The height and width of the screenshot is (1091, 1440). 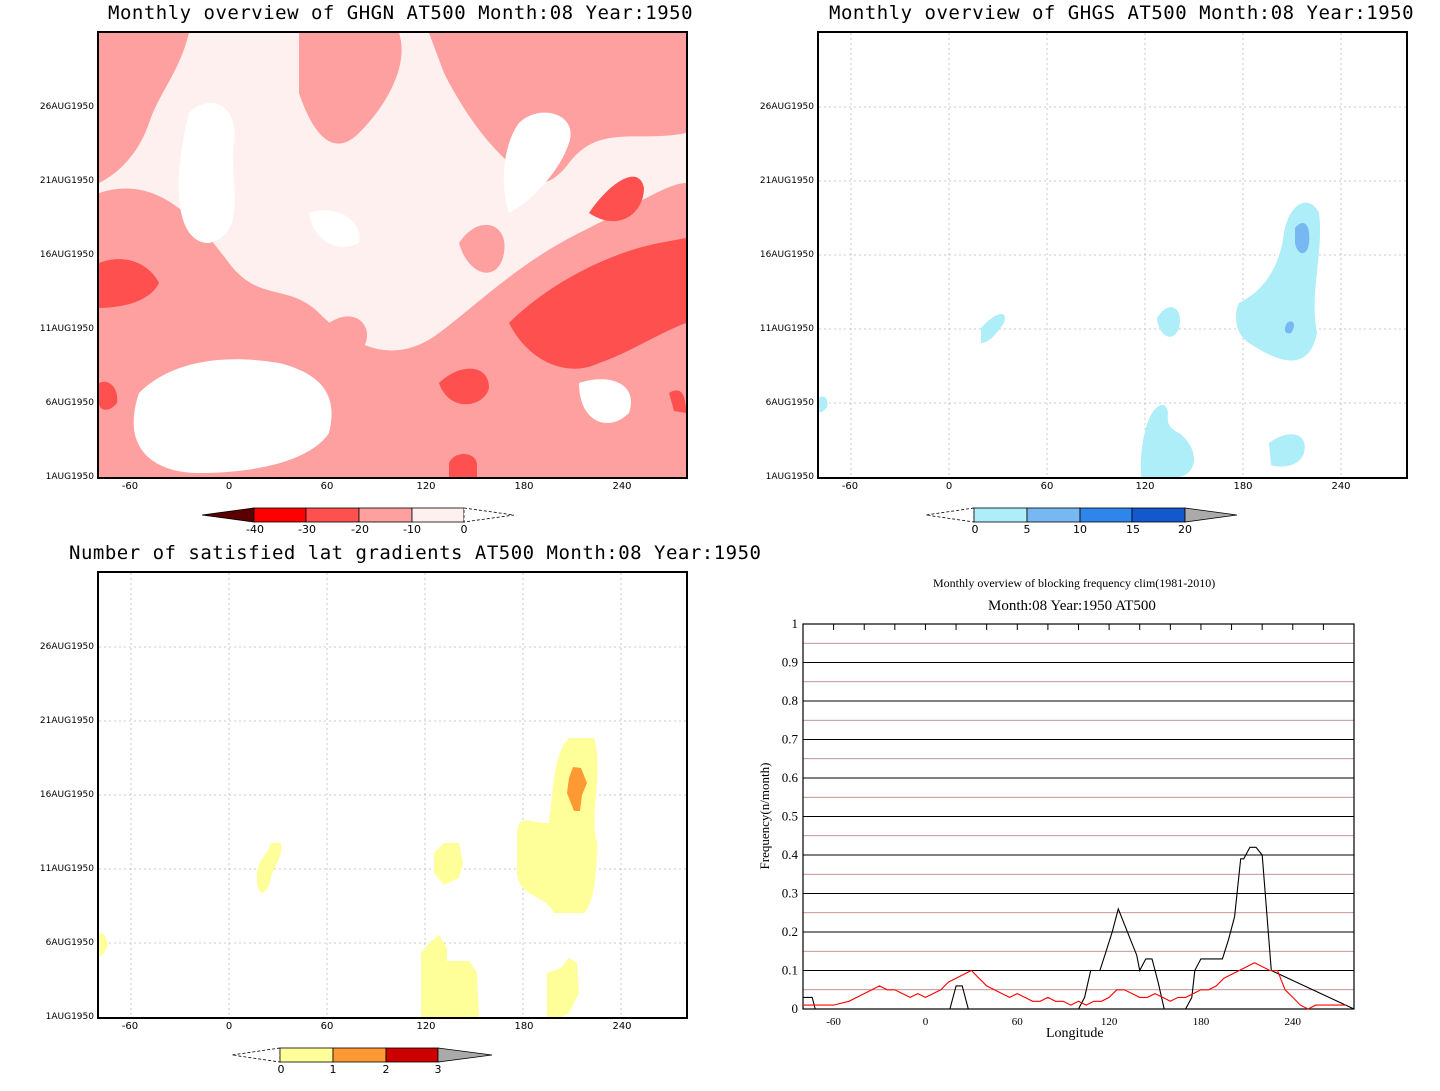 What do you see at coordinates (255, 529) in the screenshot?
I see `colorbar-label: -40` at bounding box center [255, 529].